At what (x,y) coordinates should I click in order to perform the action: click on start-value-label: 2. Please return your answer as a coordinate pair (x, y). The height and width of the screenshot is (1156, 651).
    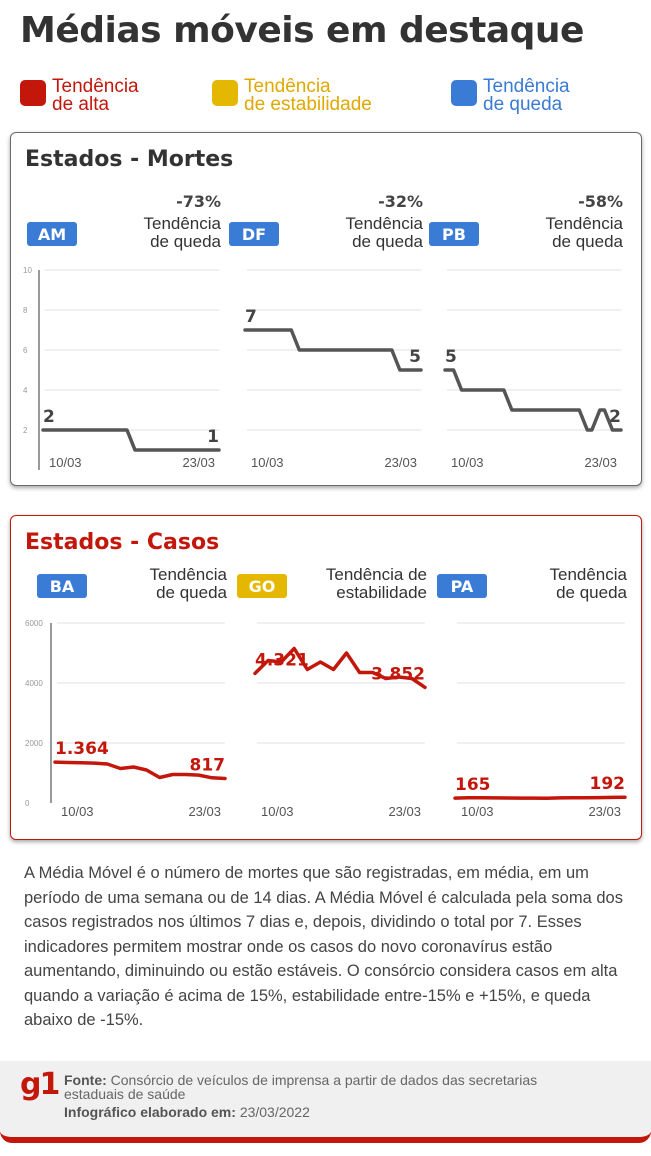
    Looking at the image, I should click on (49, 417).